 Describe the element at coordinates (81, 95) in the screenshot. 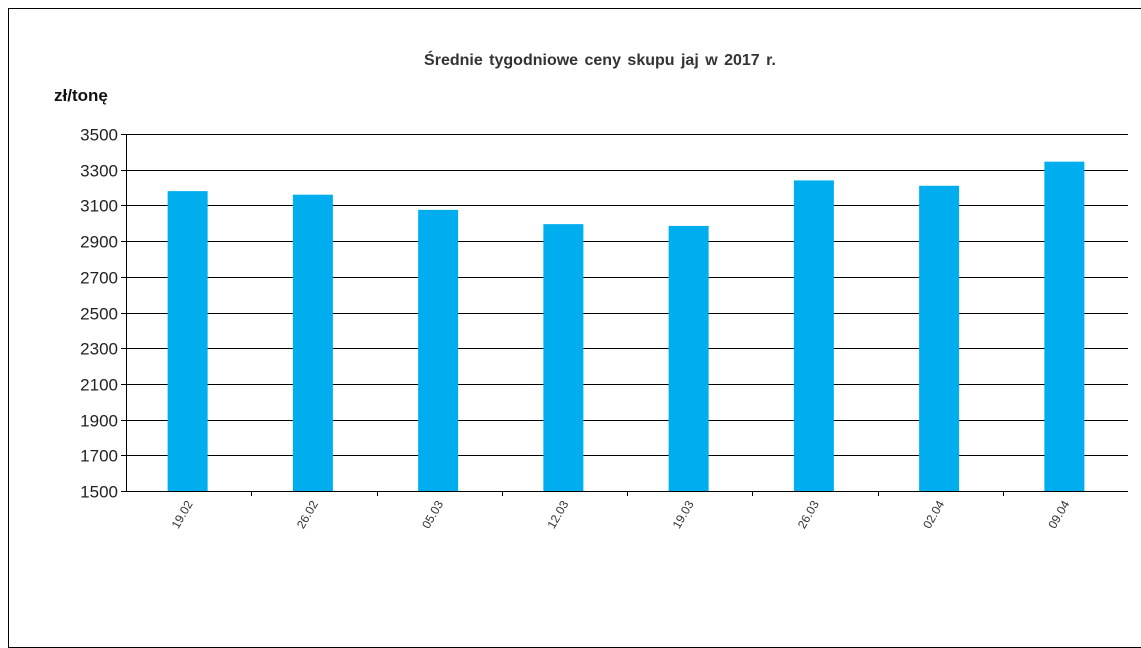

I see `y-axis-unit-label: zł/tonę` at that location.